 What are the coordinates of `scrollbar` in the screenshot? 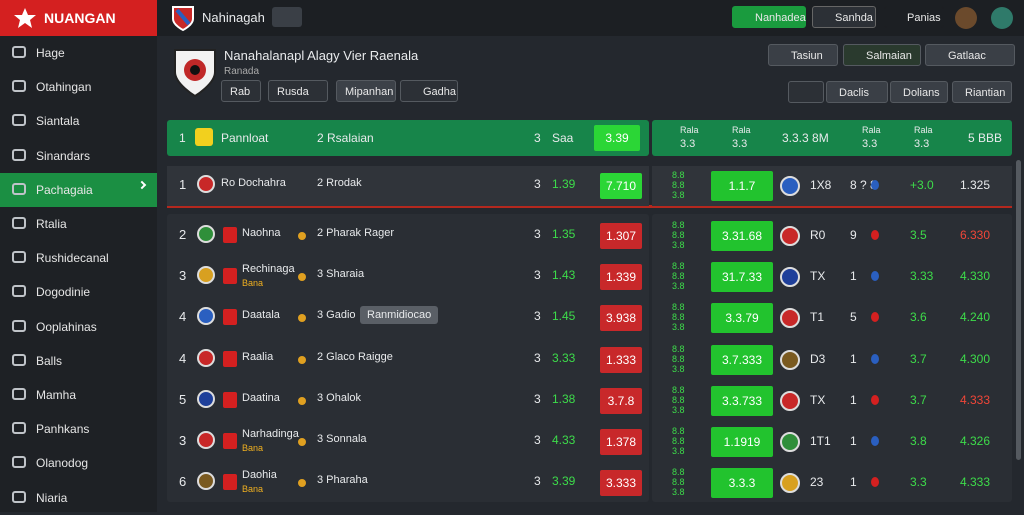 It's located at (1018, 310).